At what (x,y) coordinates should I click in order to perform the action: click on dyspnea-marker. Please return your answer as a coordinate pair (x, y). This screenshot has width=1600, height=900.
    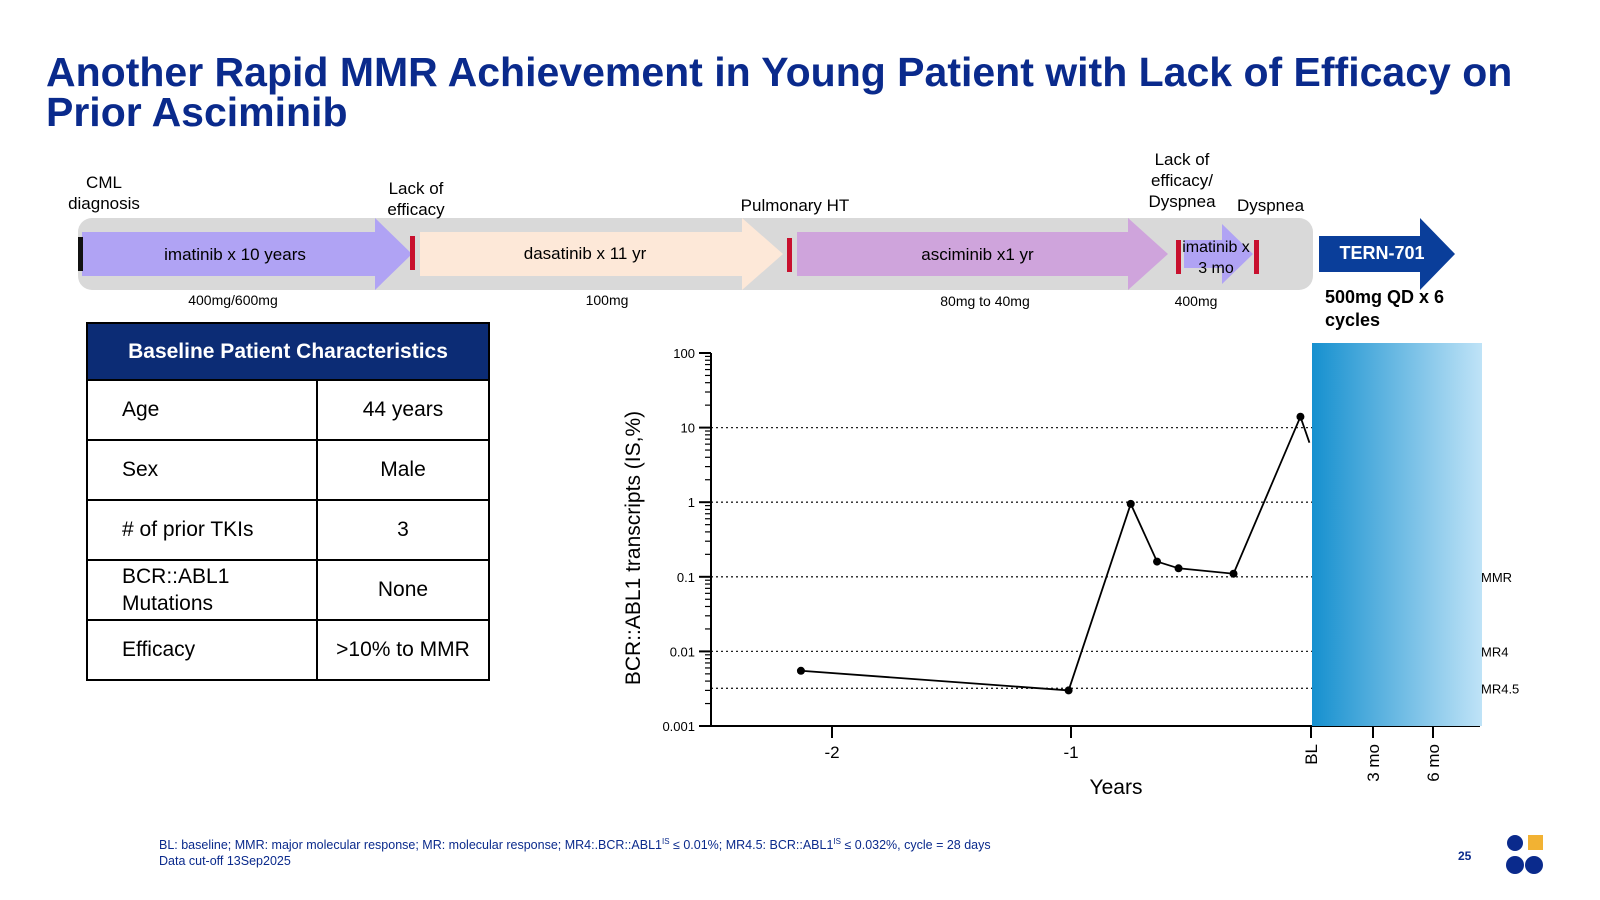
    Looking at the image, I should click on (1256, 257).